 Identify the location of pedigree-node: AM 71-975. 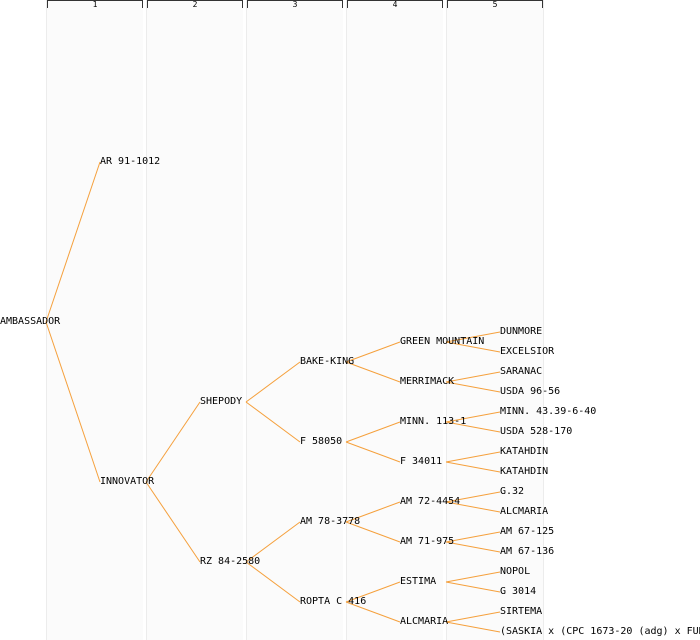
(427, 541).